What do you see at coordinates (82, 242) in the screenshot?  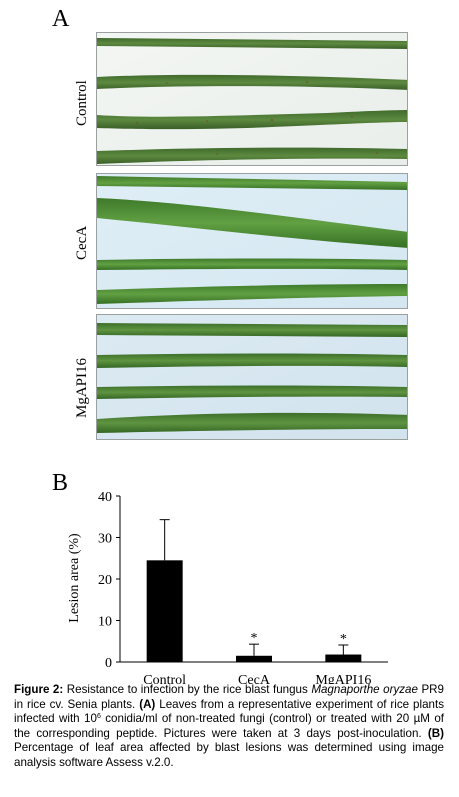 I see `photo-label-ceca: CecA` at bounding box center [82, 242].